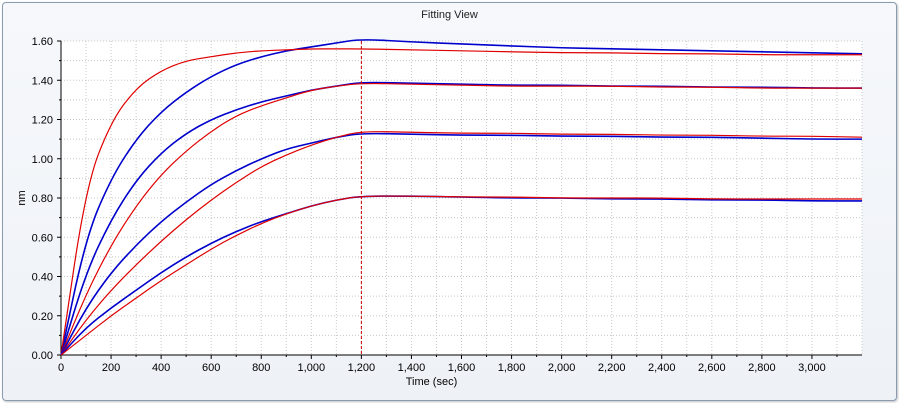 The height and width of the screenshot is (403, 899). I want to click on y-tick-label: 0.80, so click(42, 199).